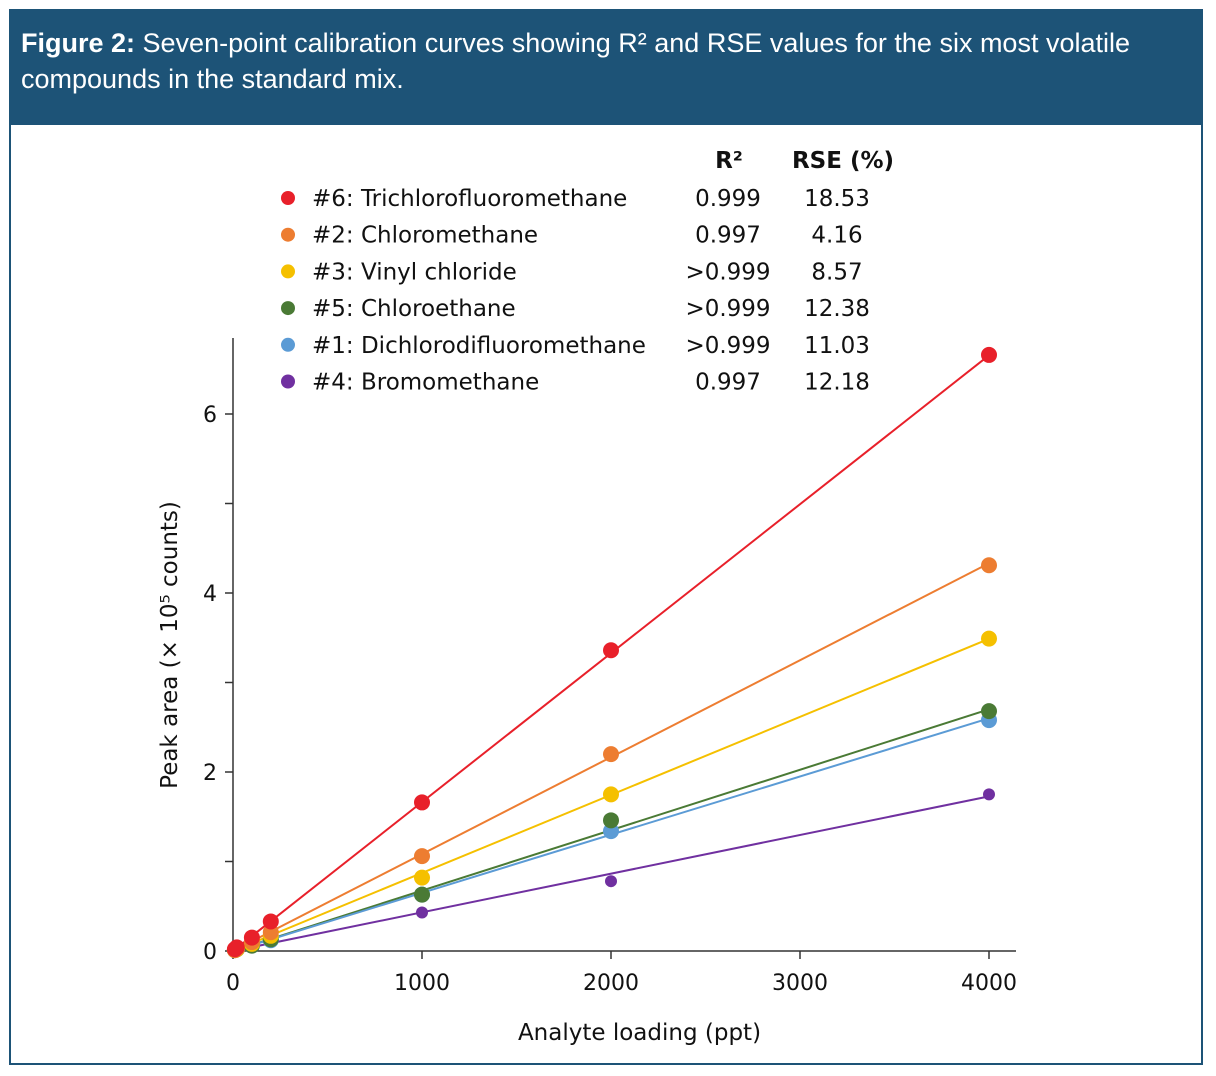 This screenshot has height=1076, width=1216. I want to click on y-tick-label: 4, so click(210, 594).